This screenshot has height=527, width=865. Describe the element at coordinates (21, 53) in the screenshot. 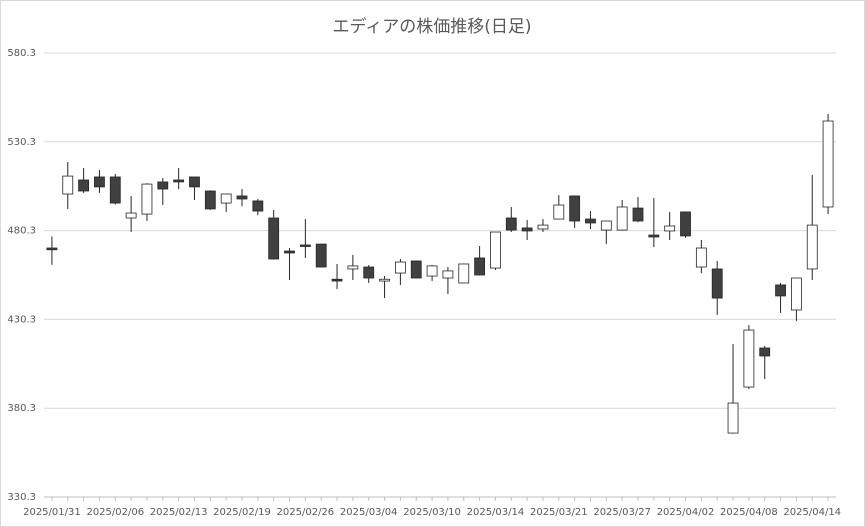

I see `y-tick-label: 580.3` at that location.